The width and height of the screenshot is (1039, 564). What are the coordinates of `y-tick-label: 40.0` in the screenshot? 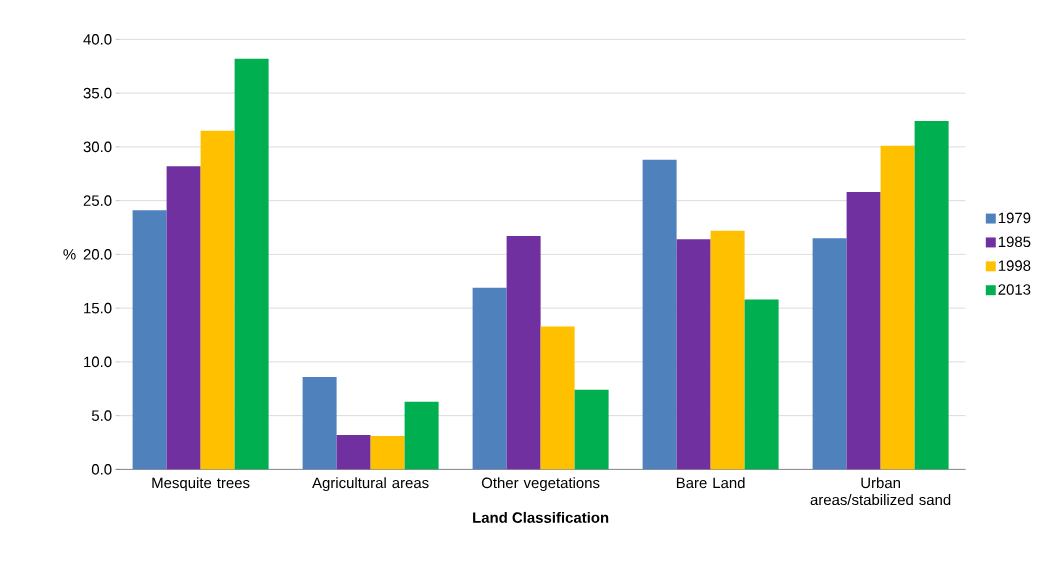 It's located at (97, 39).